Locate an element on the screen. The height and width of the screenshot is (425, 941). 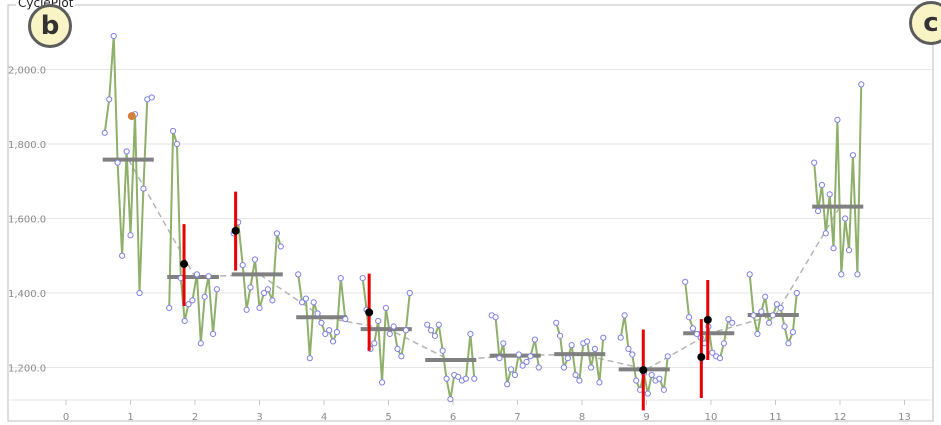
highlight-point is located at coordinates (131, 116).